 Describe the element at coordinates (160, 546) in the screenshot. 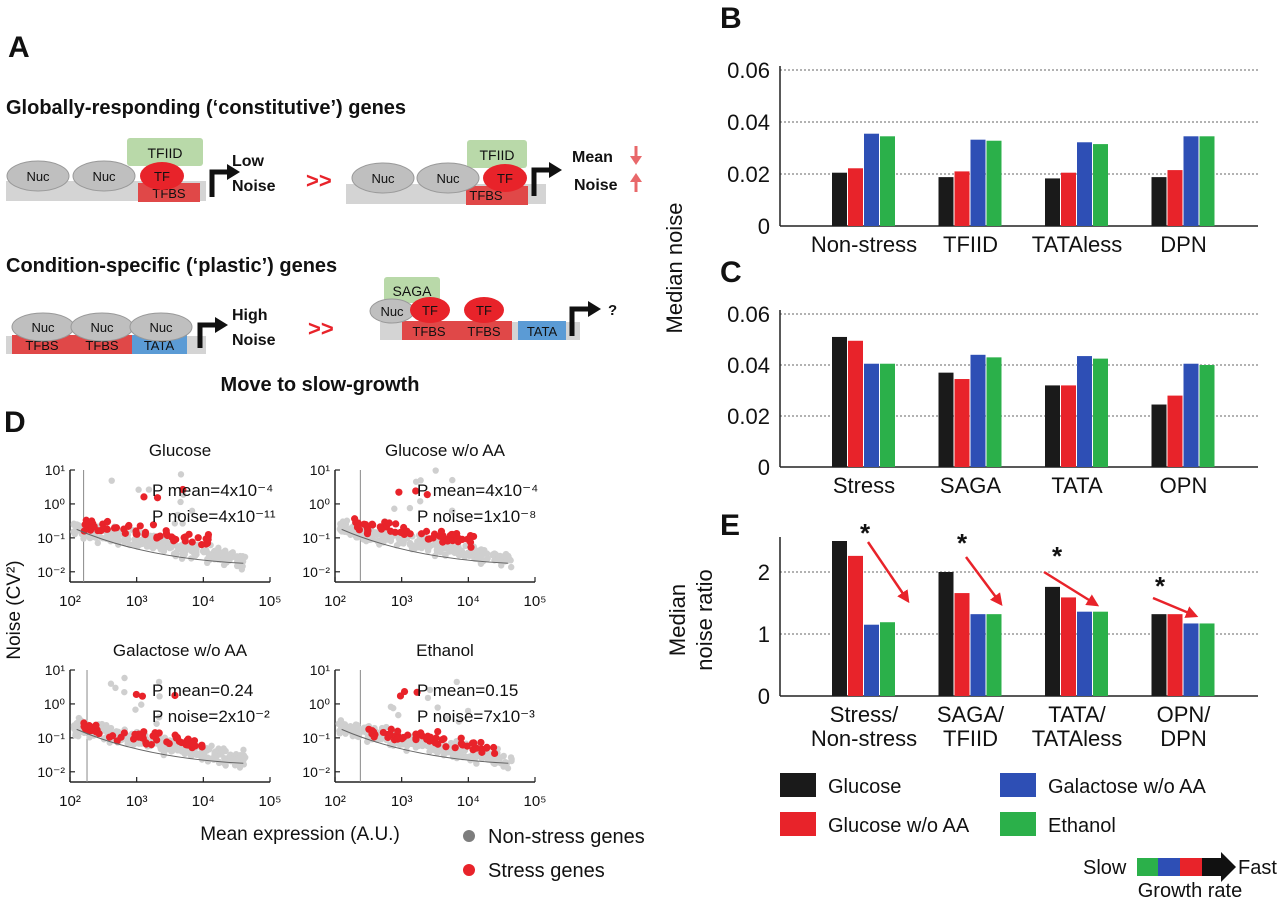

I see `trend-line` at that location.